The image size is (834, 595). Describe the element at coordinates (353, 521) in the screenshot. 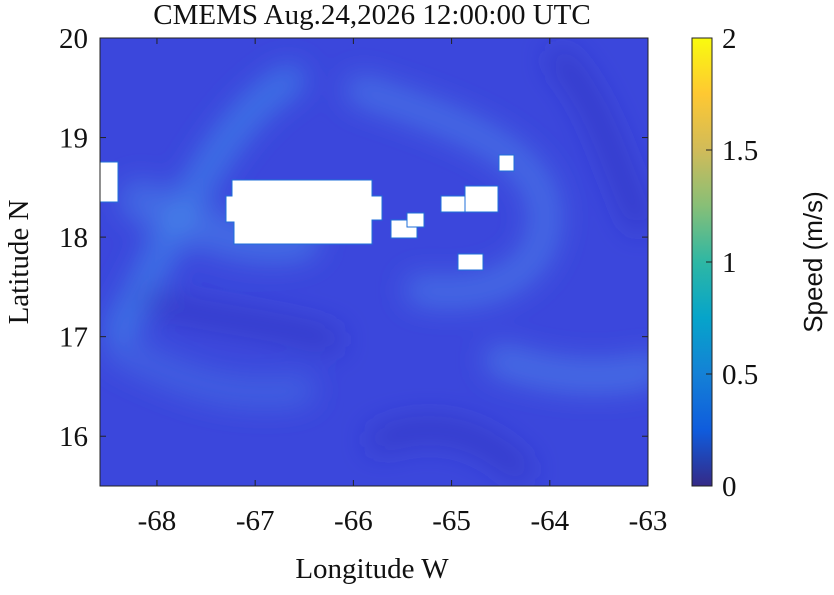

I see `x-tick-label: -66` at that location.